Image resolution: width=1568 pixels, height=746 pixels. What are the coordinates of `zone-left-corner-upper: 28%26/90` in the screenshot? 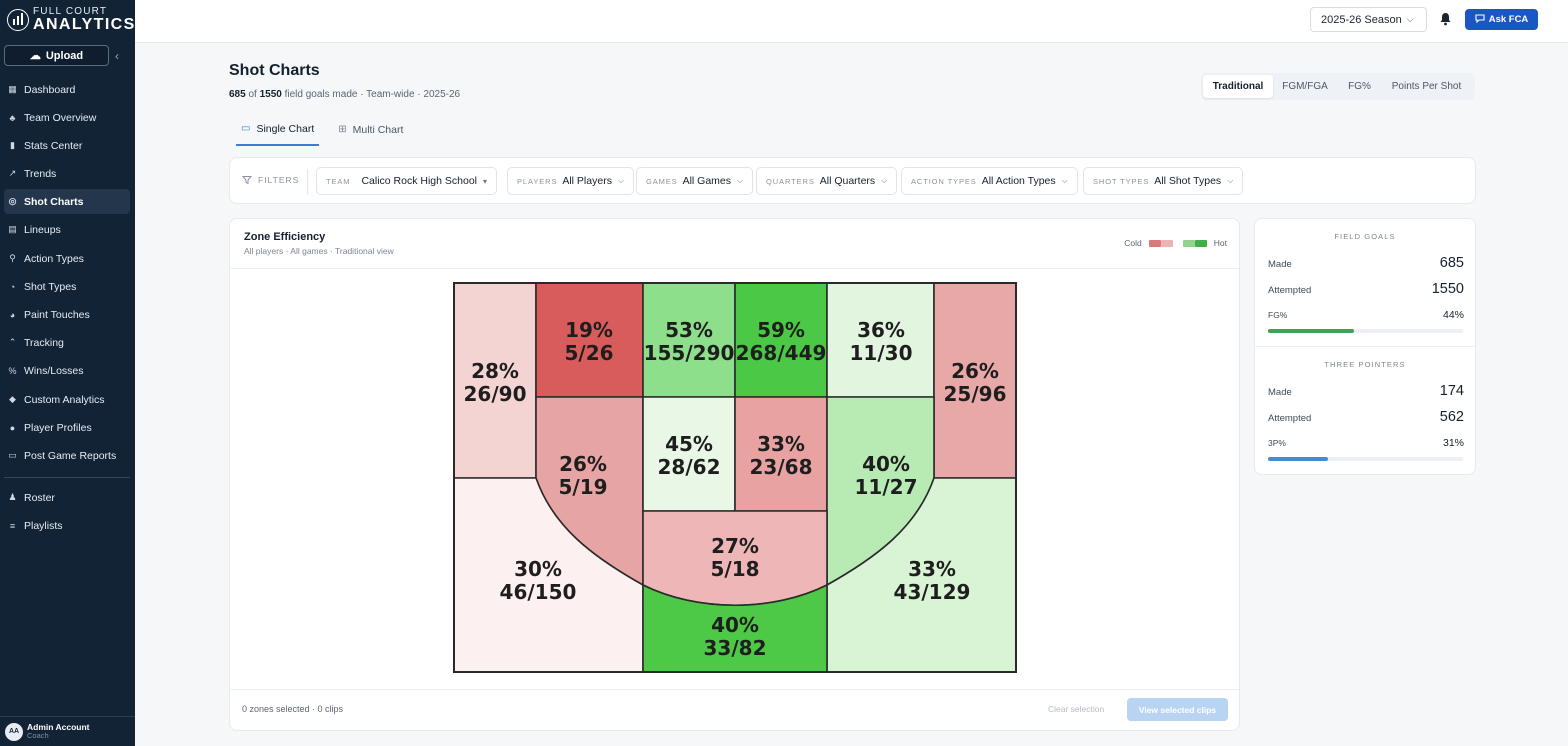 It's located at (495, 380).